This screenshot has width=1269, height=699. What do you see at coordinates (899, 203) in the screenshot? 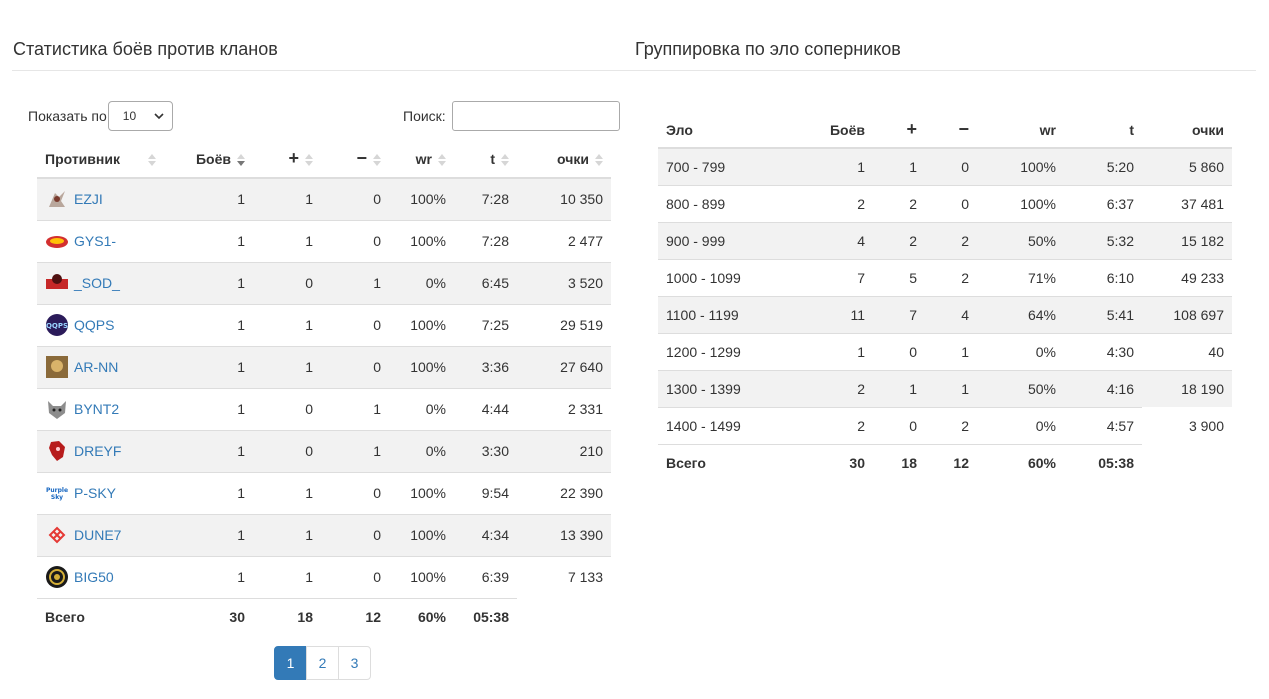
I see `elo-wins-cell: 2` at bounding box center [899, 203].